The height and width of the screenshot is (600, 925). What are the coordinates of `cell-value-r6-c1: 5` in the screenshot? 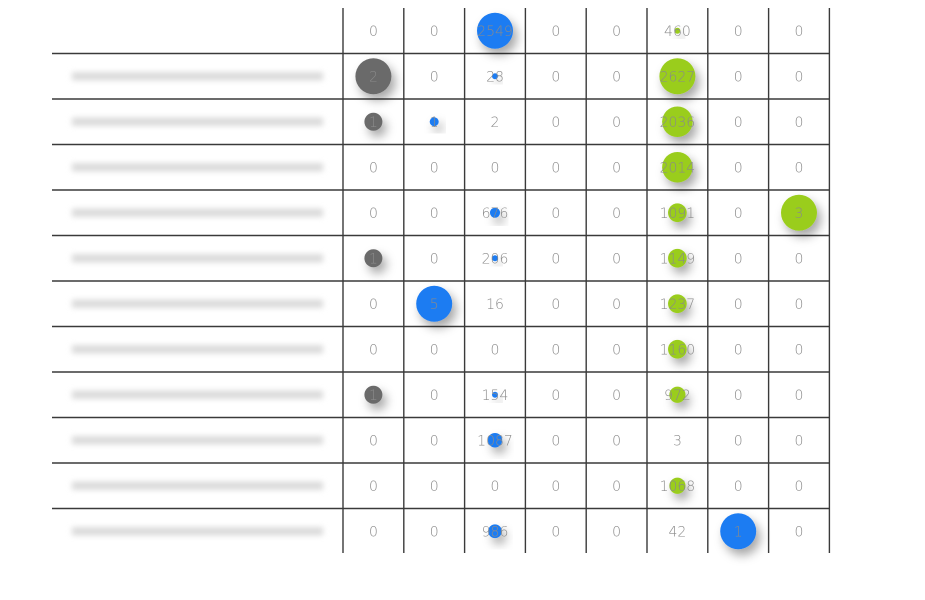 It's located at (434, 305).